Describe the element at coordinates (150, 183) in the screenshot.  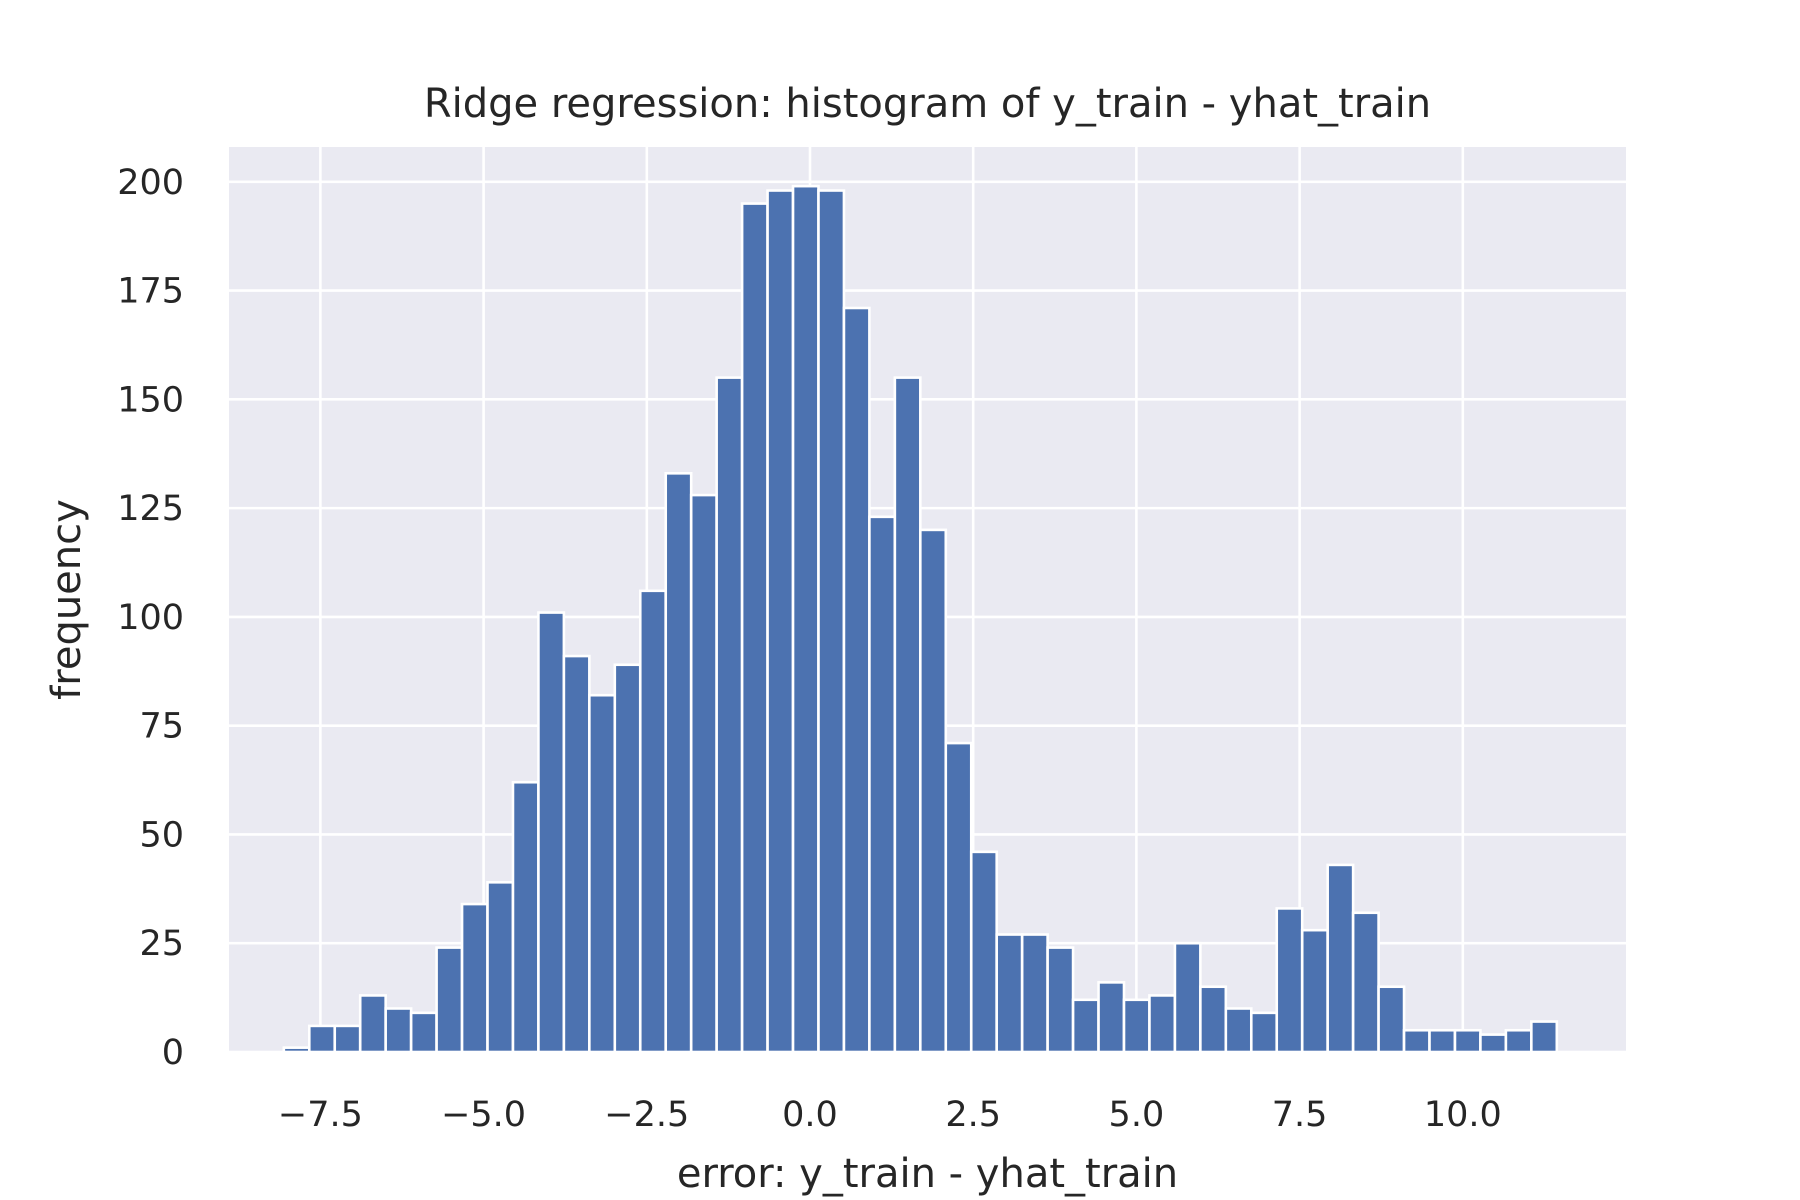
I see `y-tick-label: 200` at that location.